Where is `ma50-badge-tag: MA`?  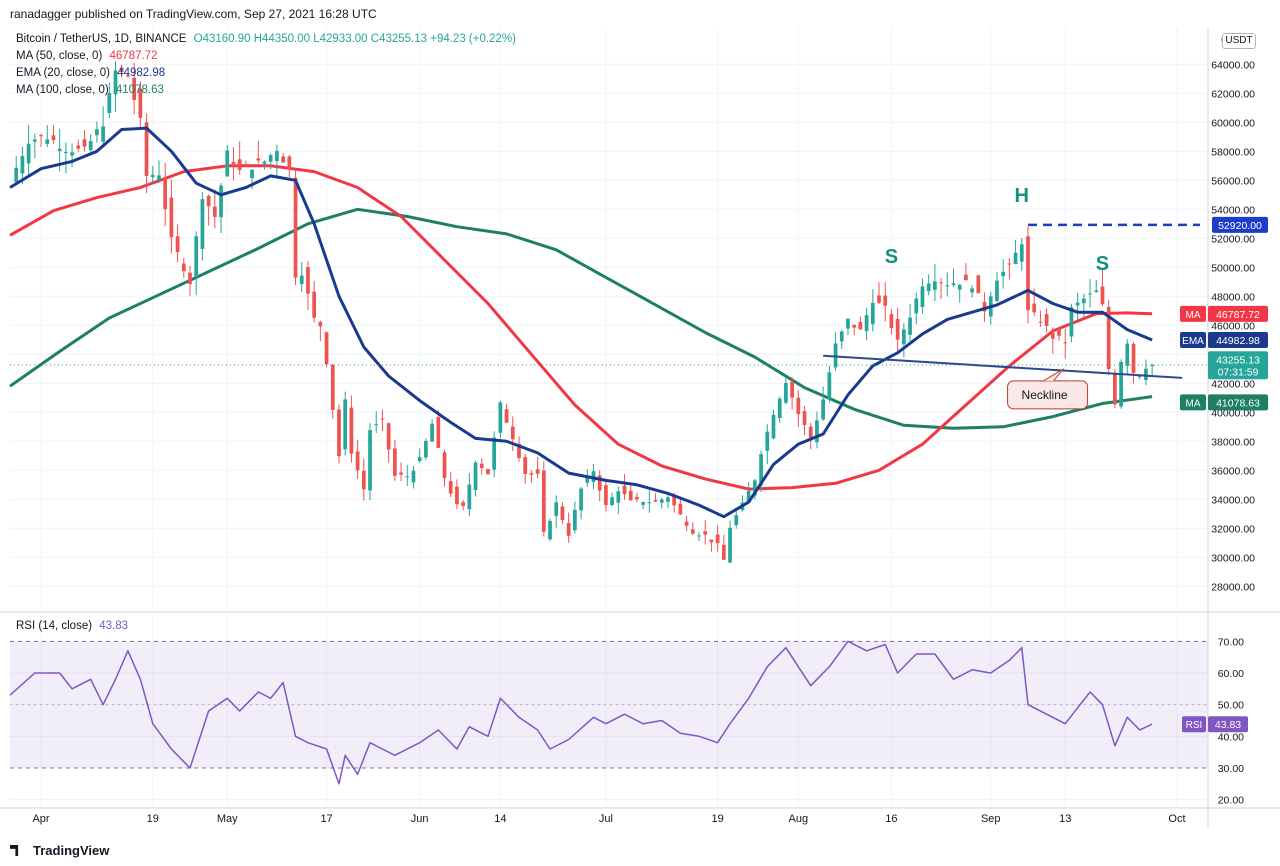 ma50-badge-tag: MA is located at coordinates (1193, 315).